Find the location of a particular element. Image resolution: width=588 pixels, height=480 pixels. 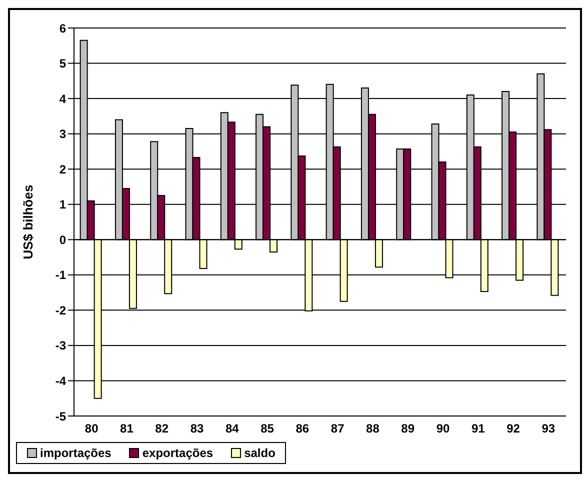

y-tick-label: -5 is located at coordinates (60, 416).